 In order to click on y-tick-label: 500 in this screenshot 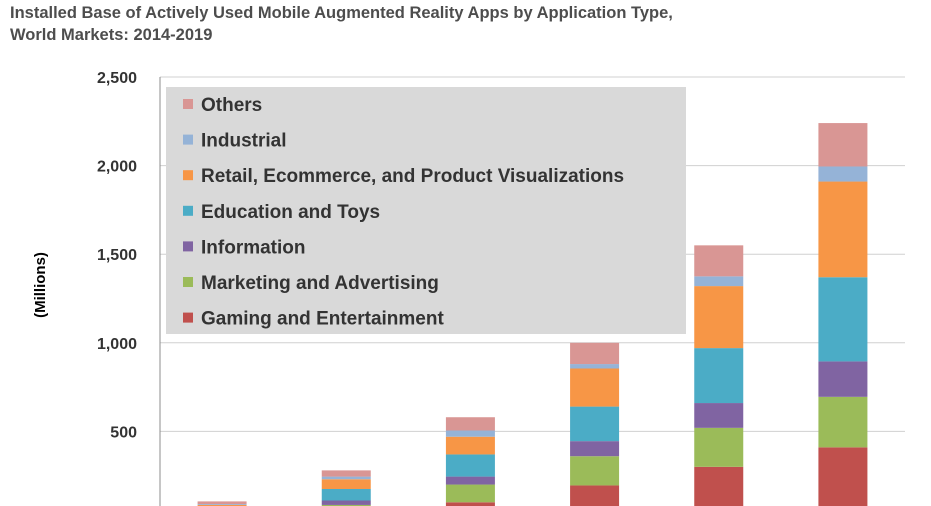, I will do `click(123, 432)`.